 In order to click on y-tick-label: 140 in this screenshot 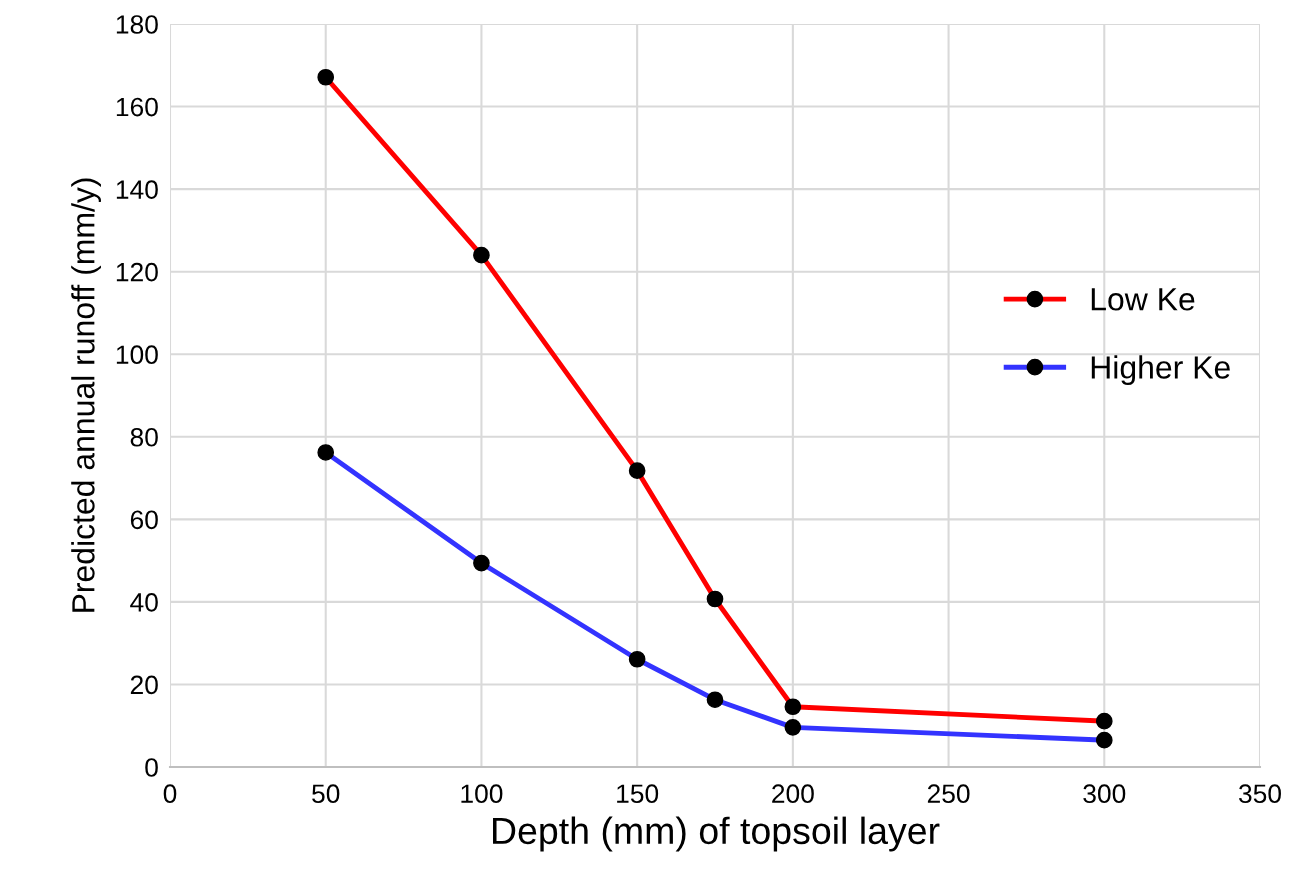, I will do `click(137, 189)`.